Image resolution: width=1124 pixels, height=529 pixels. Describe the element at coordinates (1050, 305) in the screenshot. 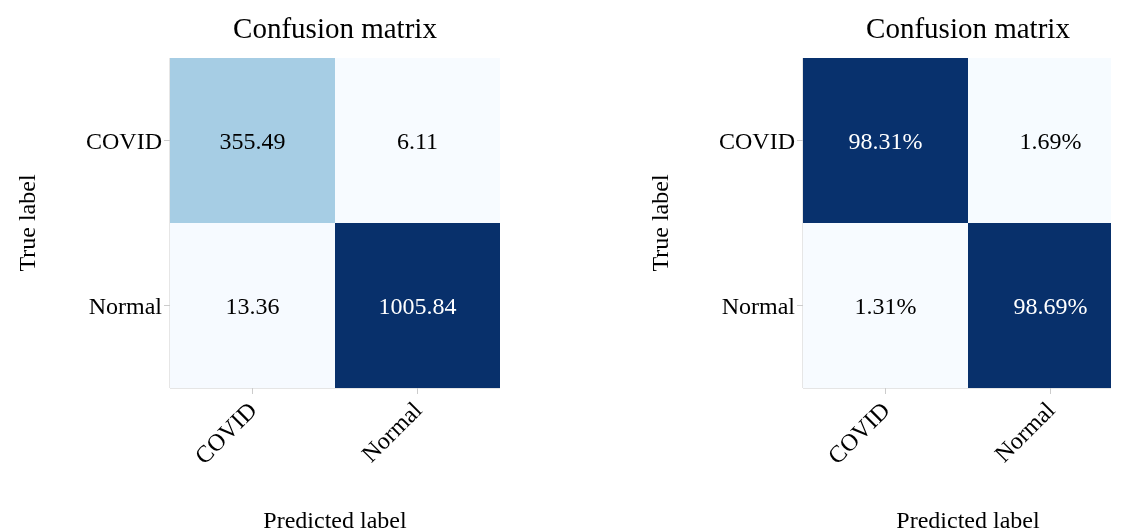

I see `data-label: 98.69%` at that location.